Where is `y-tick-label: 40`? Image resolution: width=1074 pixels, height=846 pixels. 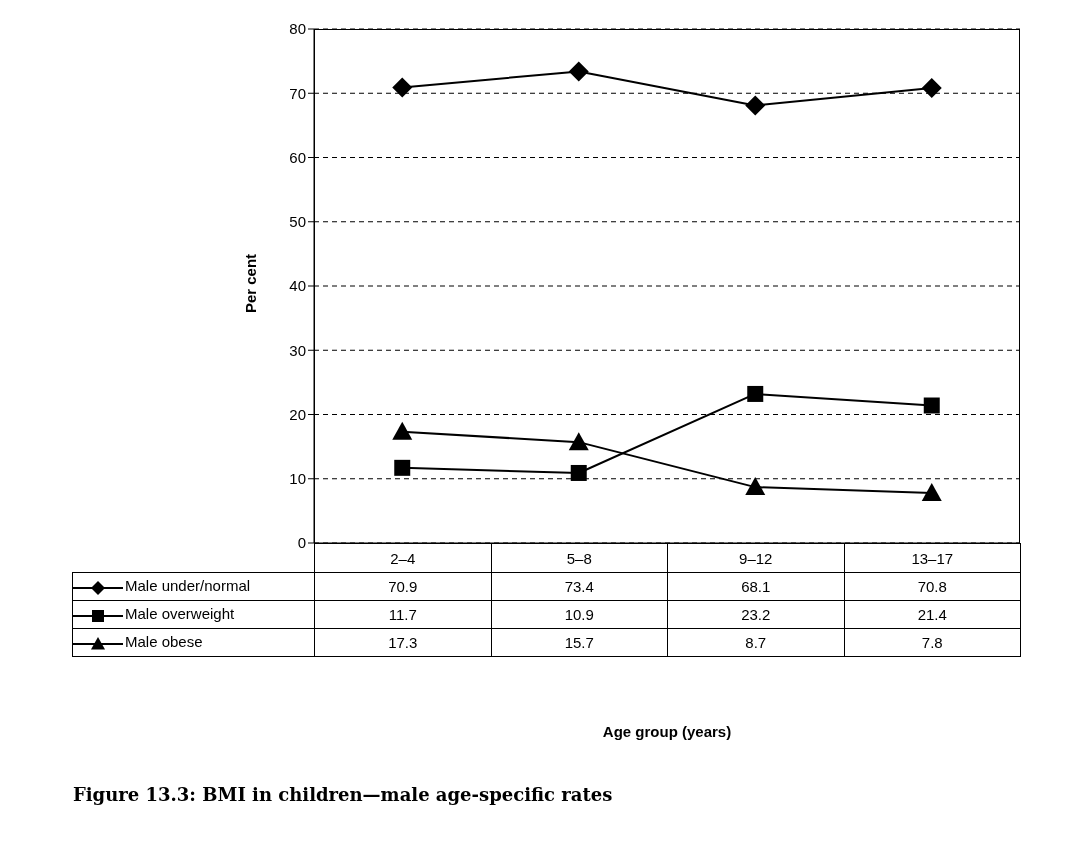
y-tick-label: 40 is located at coordinates (297, 286).